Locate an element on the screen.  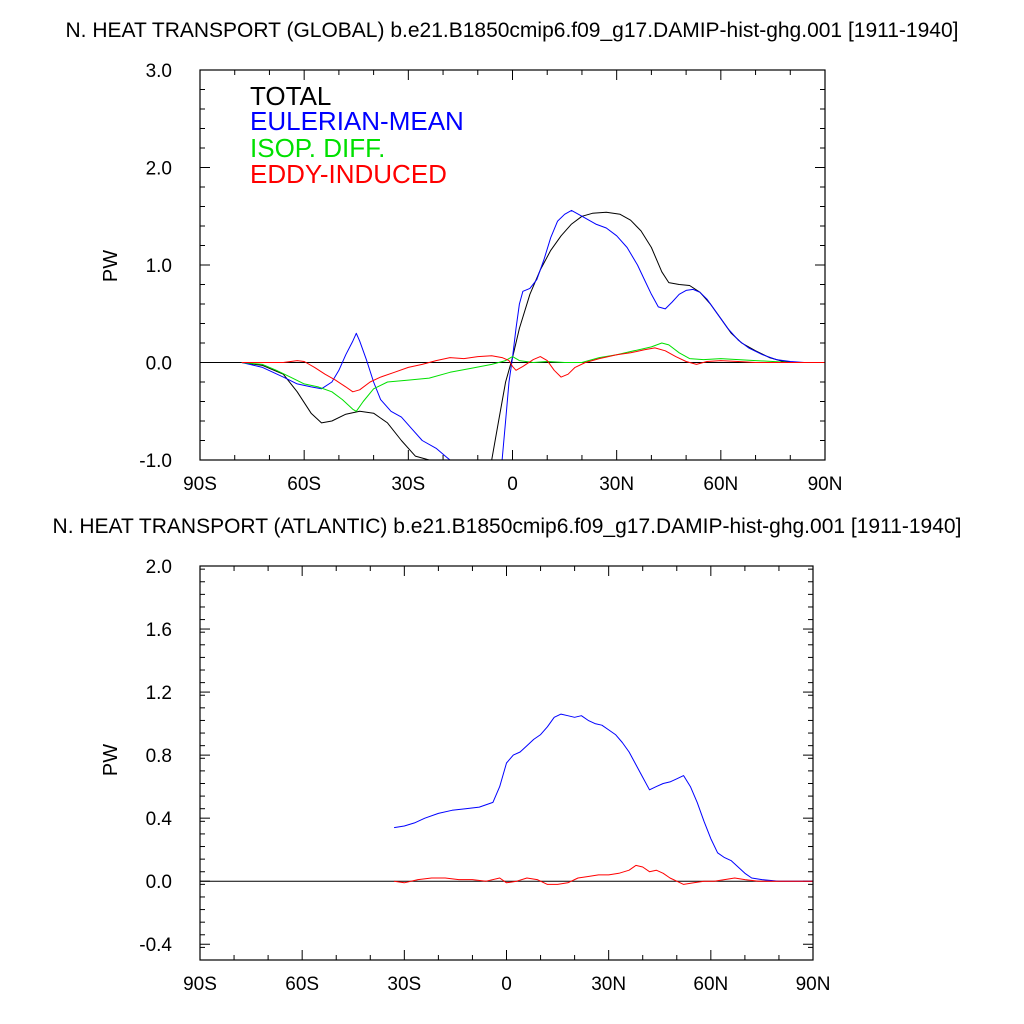
y-tick-label: 0.4 is located at coordinates (159, 819).